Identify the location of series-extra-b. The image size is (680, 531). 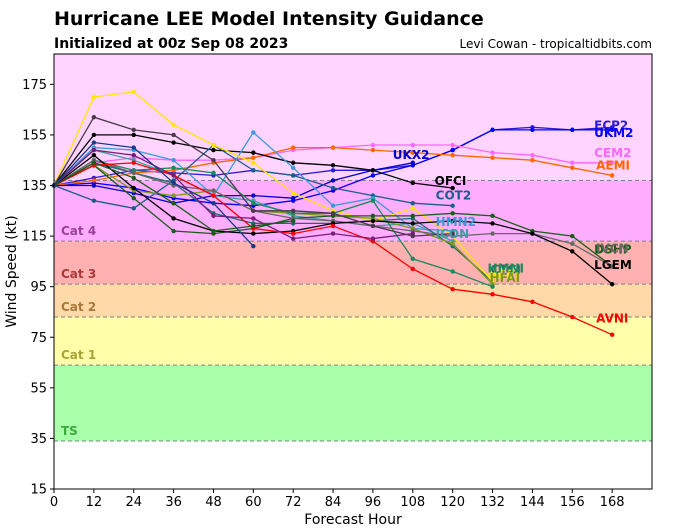
(253, 177).